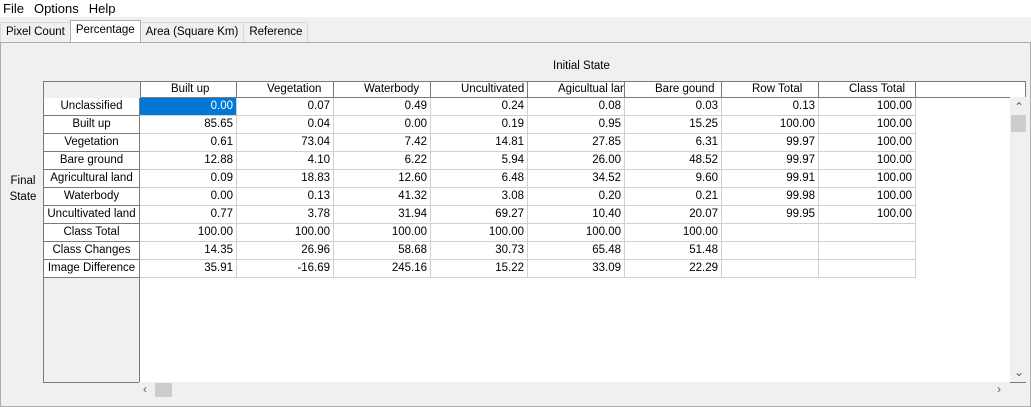 The image size is (1031, 407). Describe the element at coordinates (576, 251) in the screenshot. I see `table-cell: 65.48` at that location.